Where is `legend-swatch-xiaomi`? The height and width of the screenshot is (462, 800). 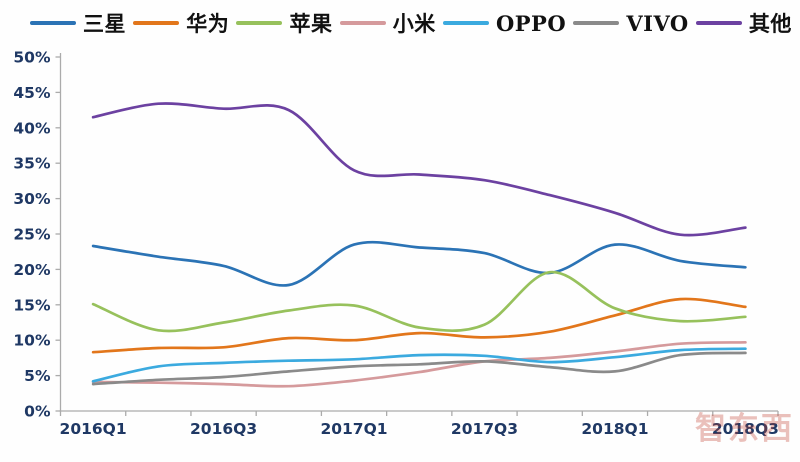
legend-swatch-xiaomi is located at coordinates (362, 23).